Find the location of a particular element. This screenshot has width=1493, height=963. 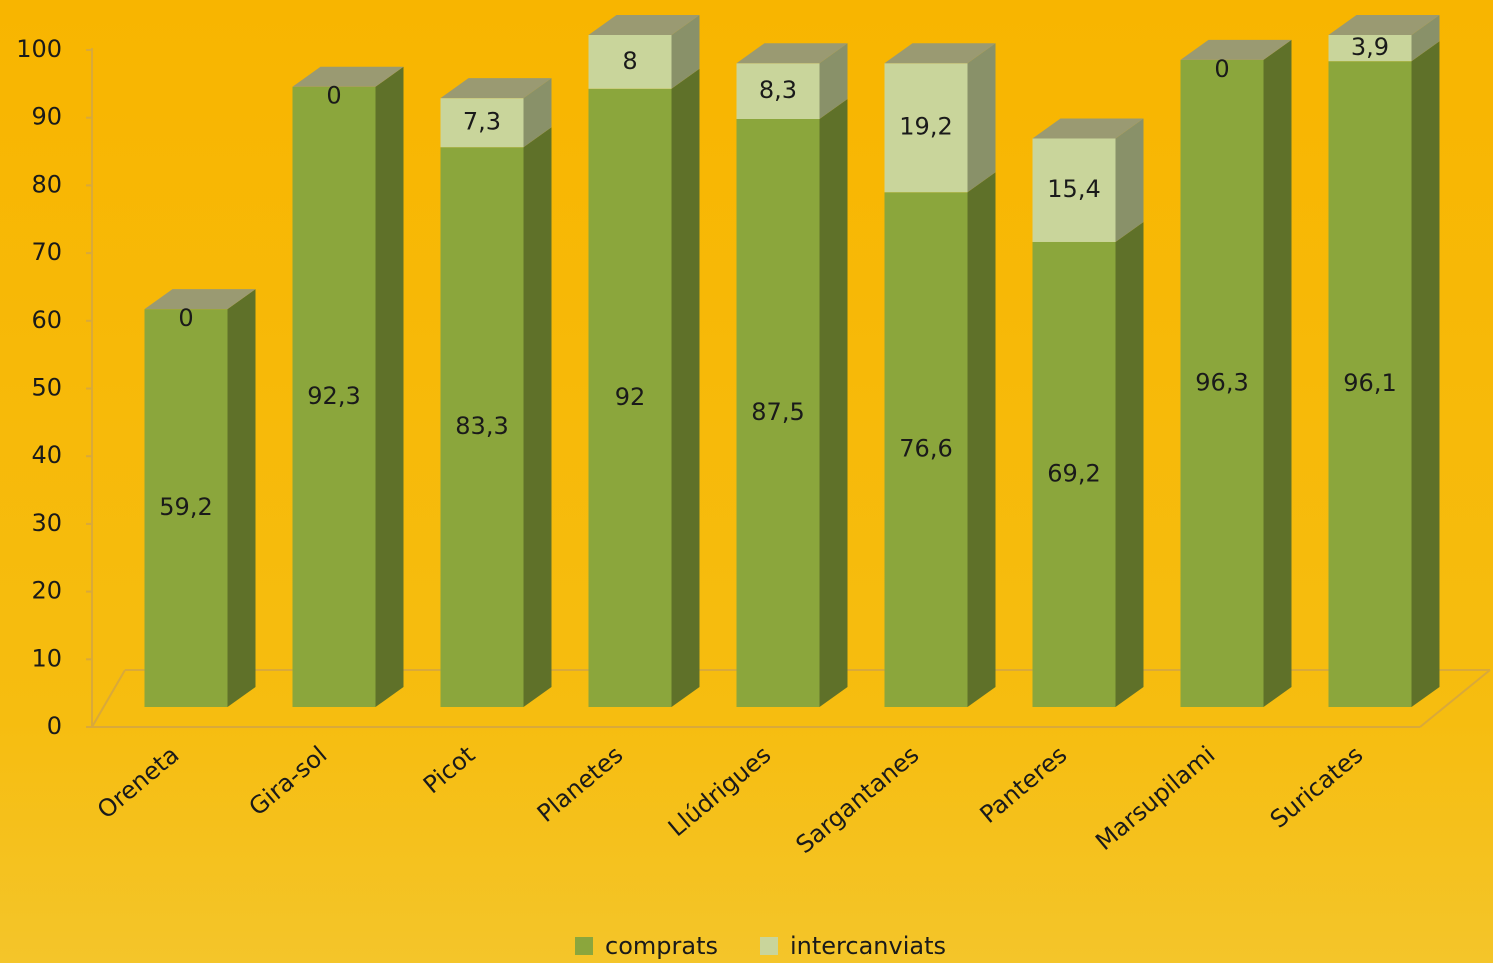

data-label: 69,2 is located at coordinates (1073, 473).